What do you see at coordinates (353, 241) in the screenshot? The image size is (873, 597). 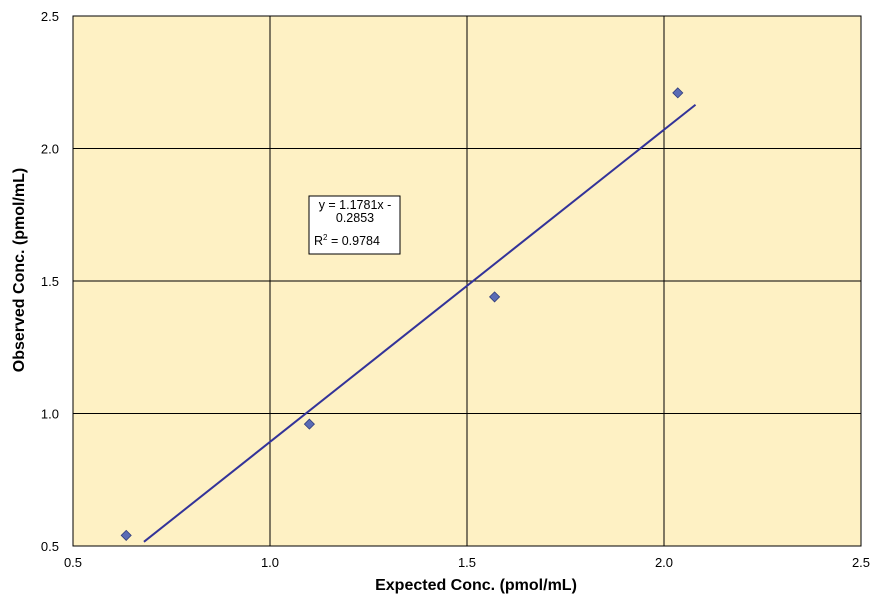 I see `r-squared-value: = 0.9784` at bounding box center [353, 241].